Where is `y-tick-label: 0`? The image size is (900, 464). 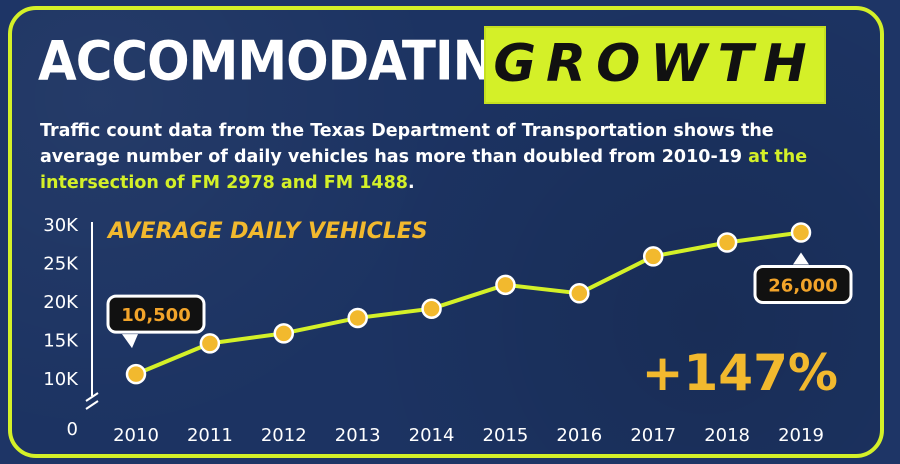
y-tick-label: 0 is located at coordinates (72, 429).